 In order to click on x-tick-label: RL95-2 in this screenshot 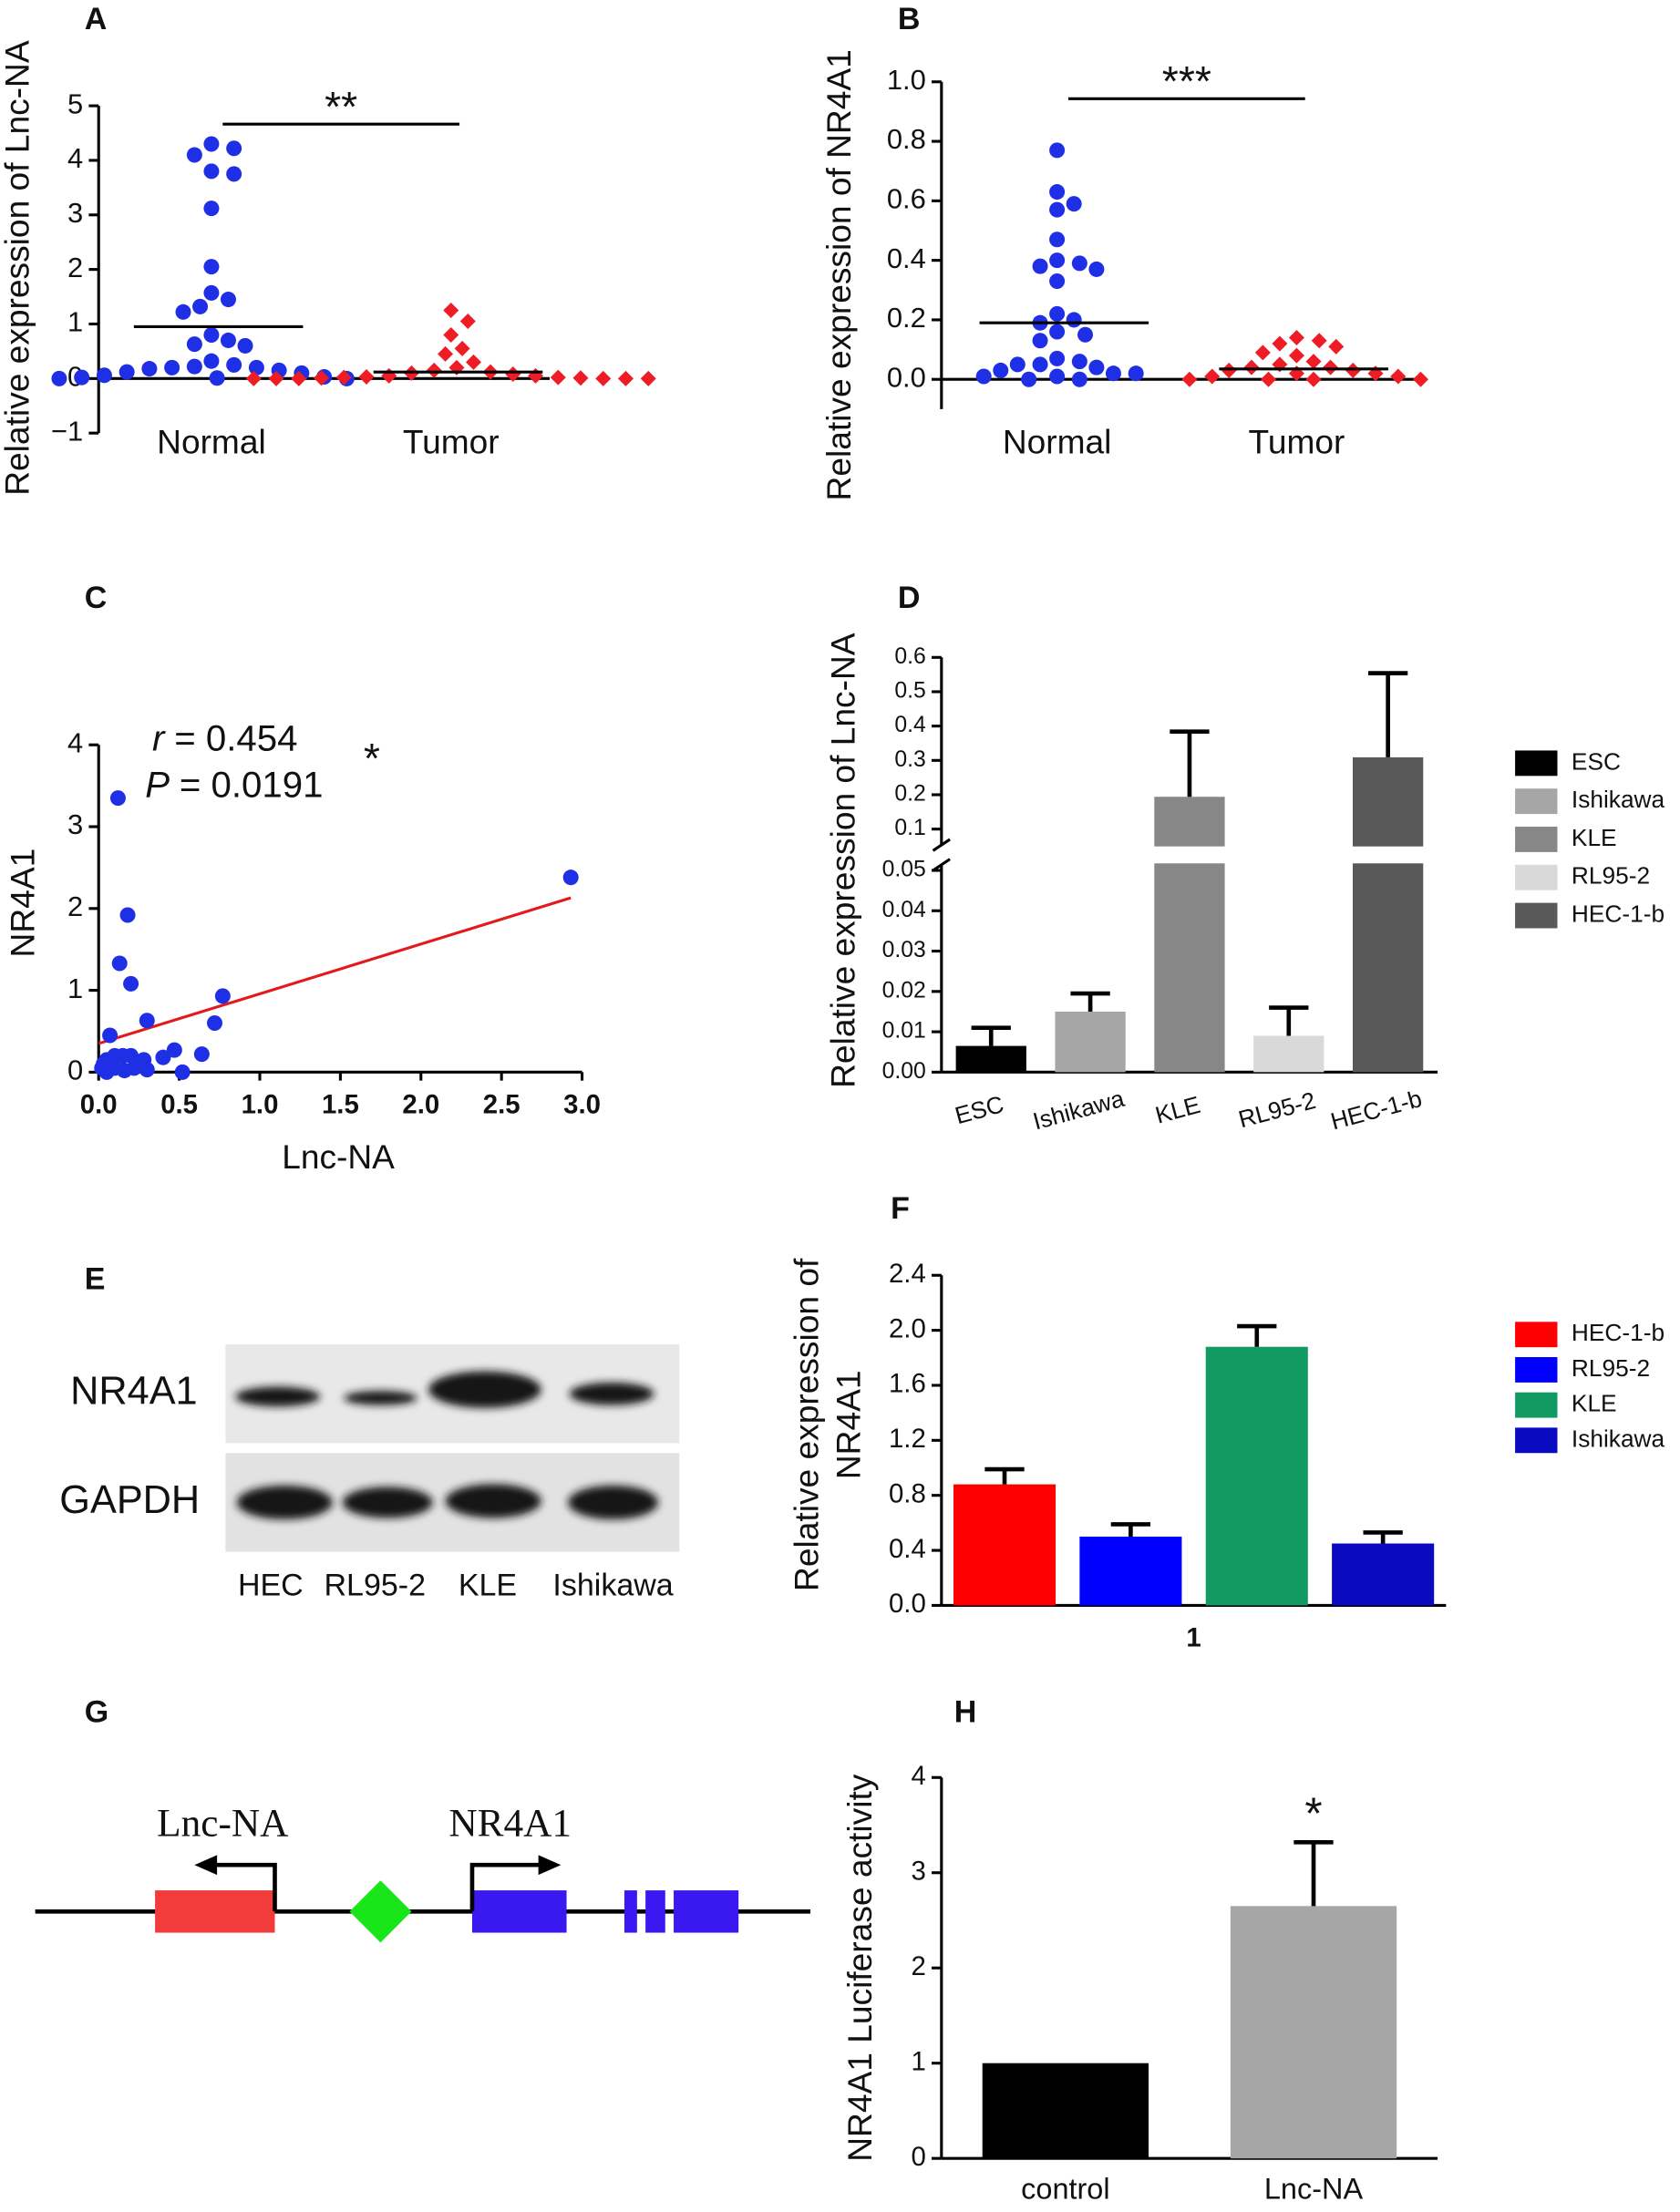, I will do `click(1277, 1109)`.